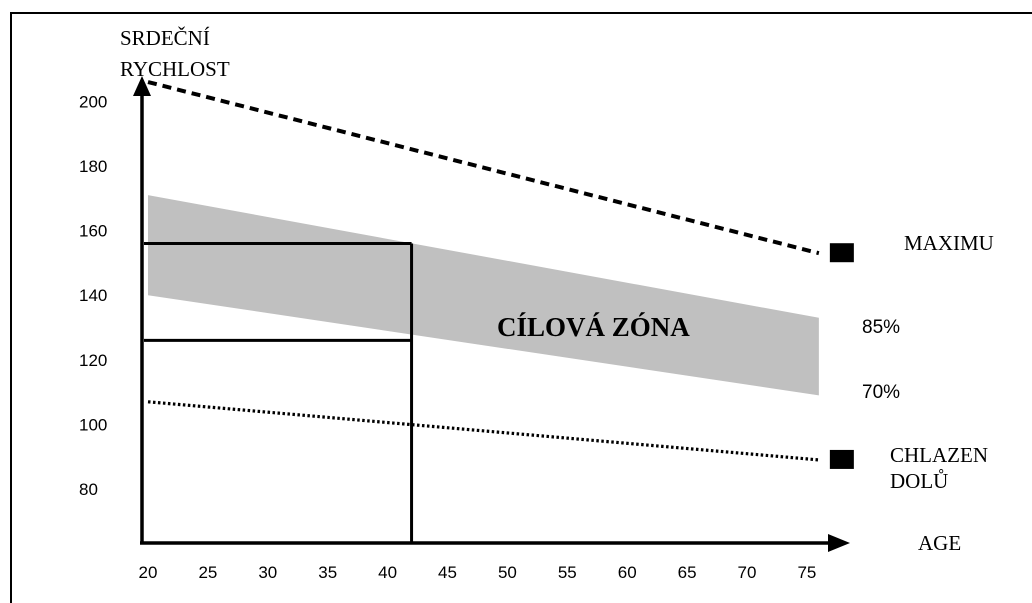 This screenshot has height=603, width=1032. Describe the element at coordinates (806, 572) in the screenshot. I see `x-tick-label: 75` at that location.